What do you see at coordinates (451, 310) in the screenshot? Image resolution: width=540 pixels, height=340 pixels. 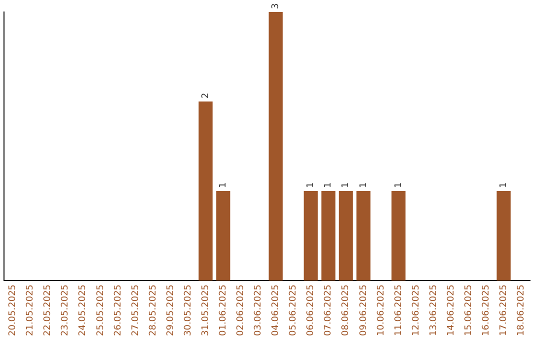 I see `x-tick-label: 14.06.2025` at bounding box center [451, 310].